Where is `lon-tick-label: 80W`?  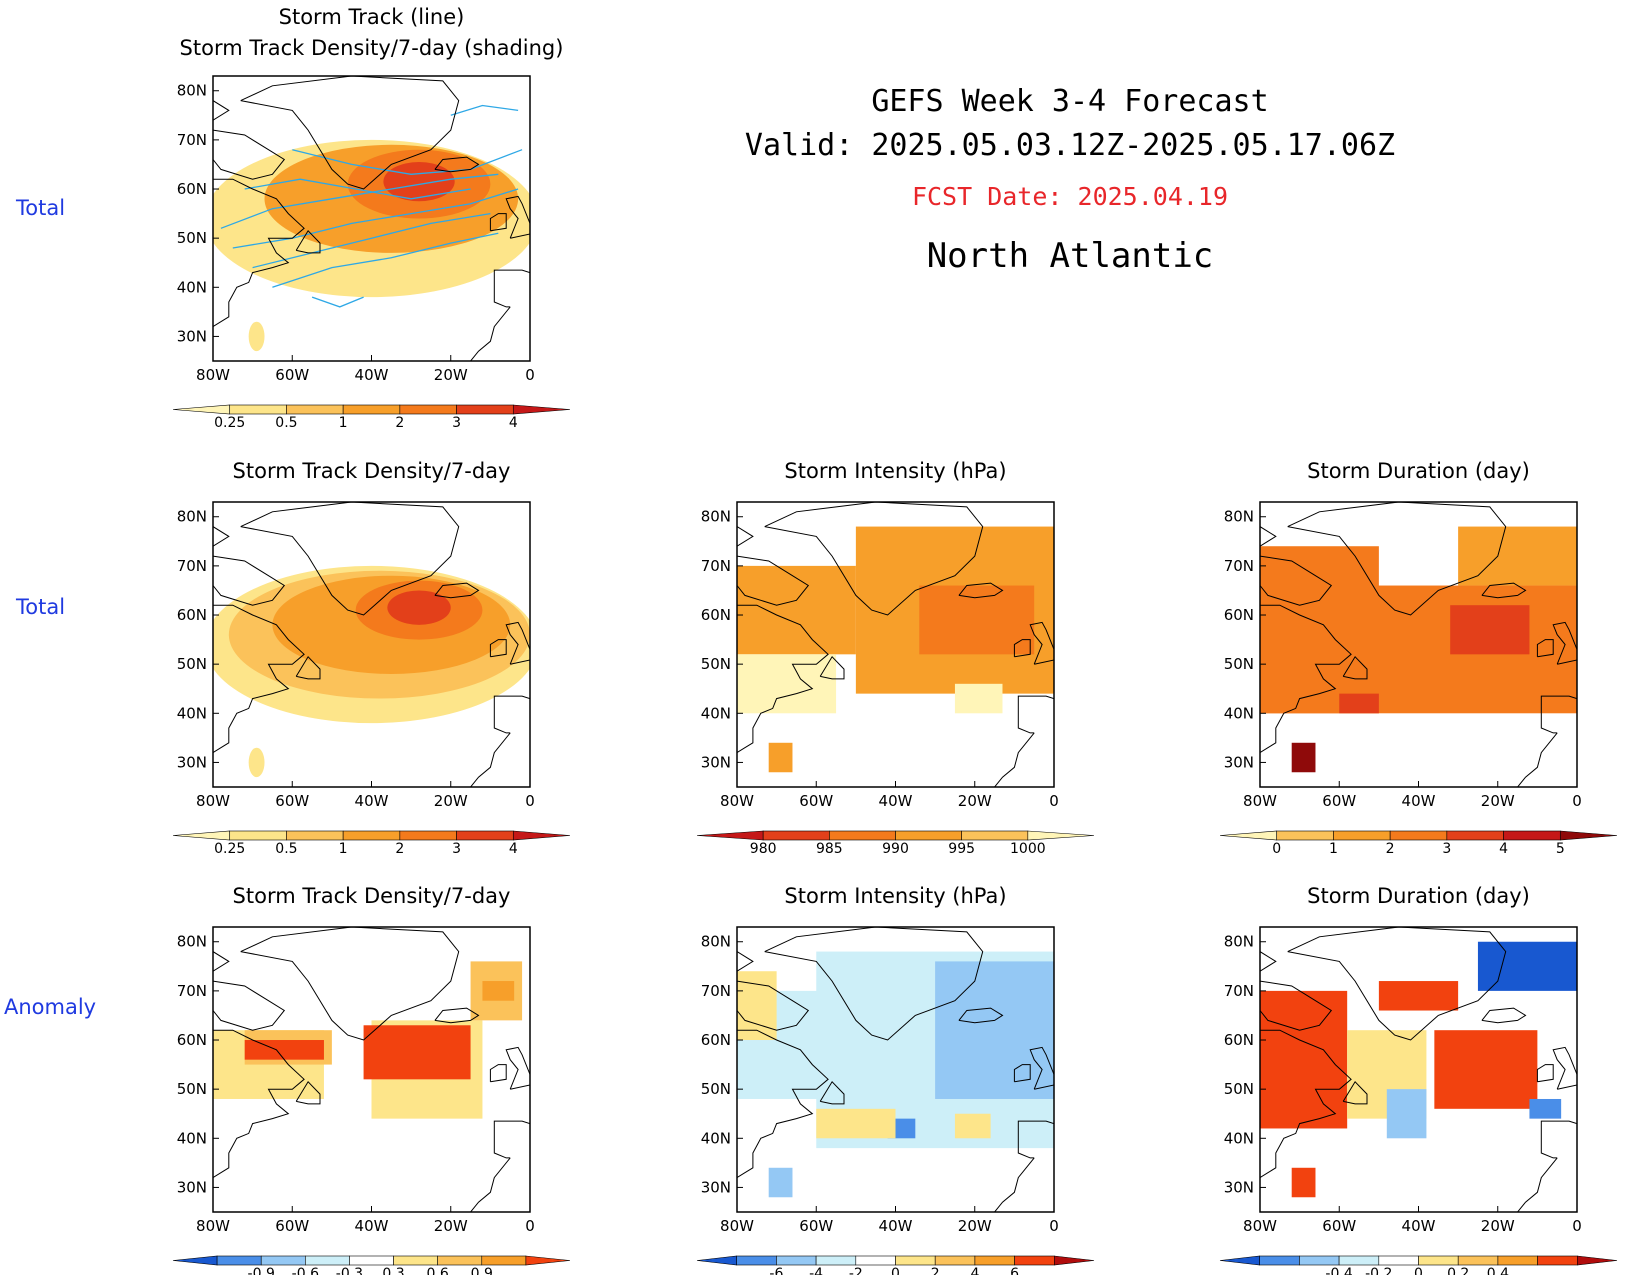 lon-tick-label: 80W is located at coordinates (1260, 801).